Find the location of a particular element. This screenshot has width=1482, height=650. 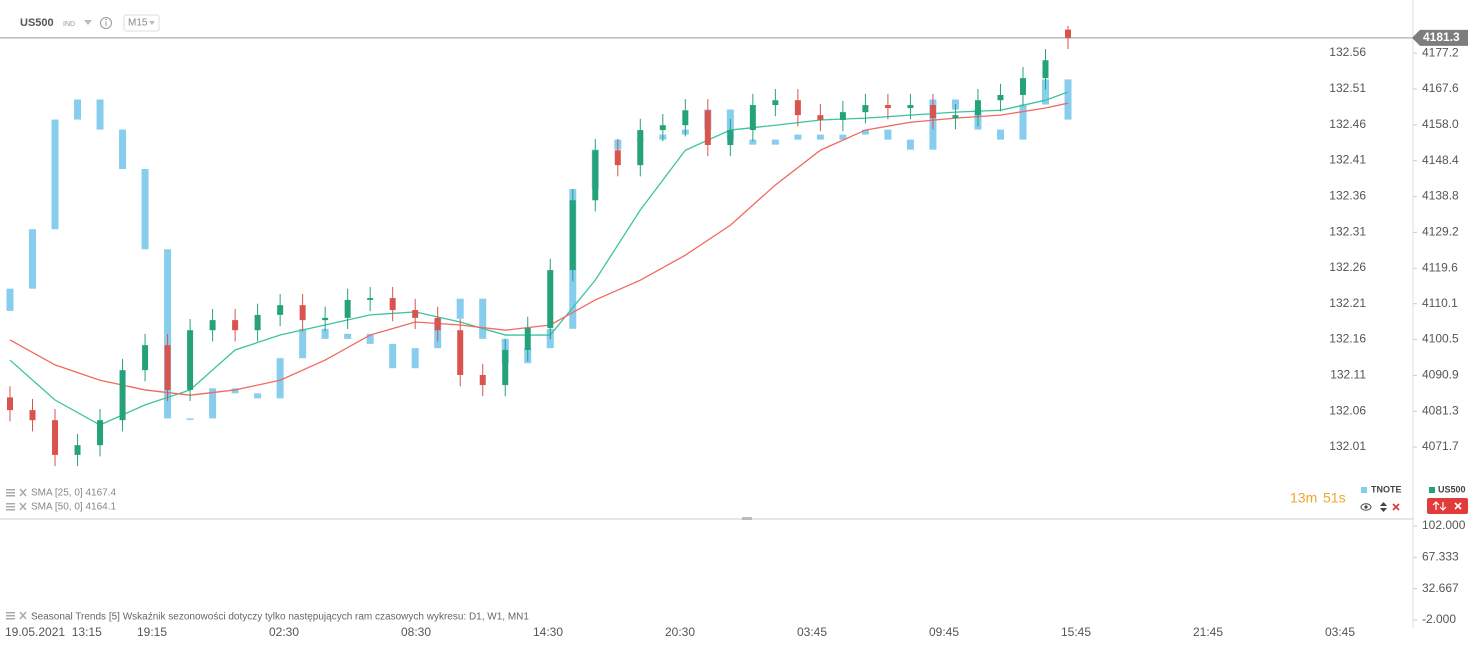

y2-tick-label: 132.16 is located at coordinates (1347, 339).